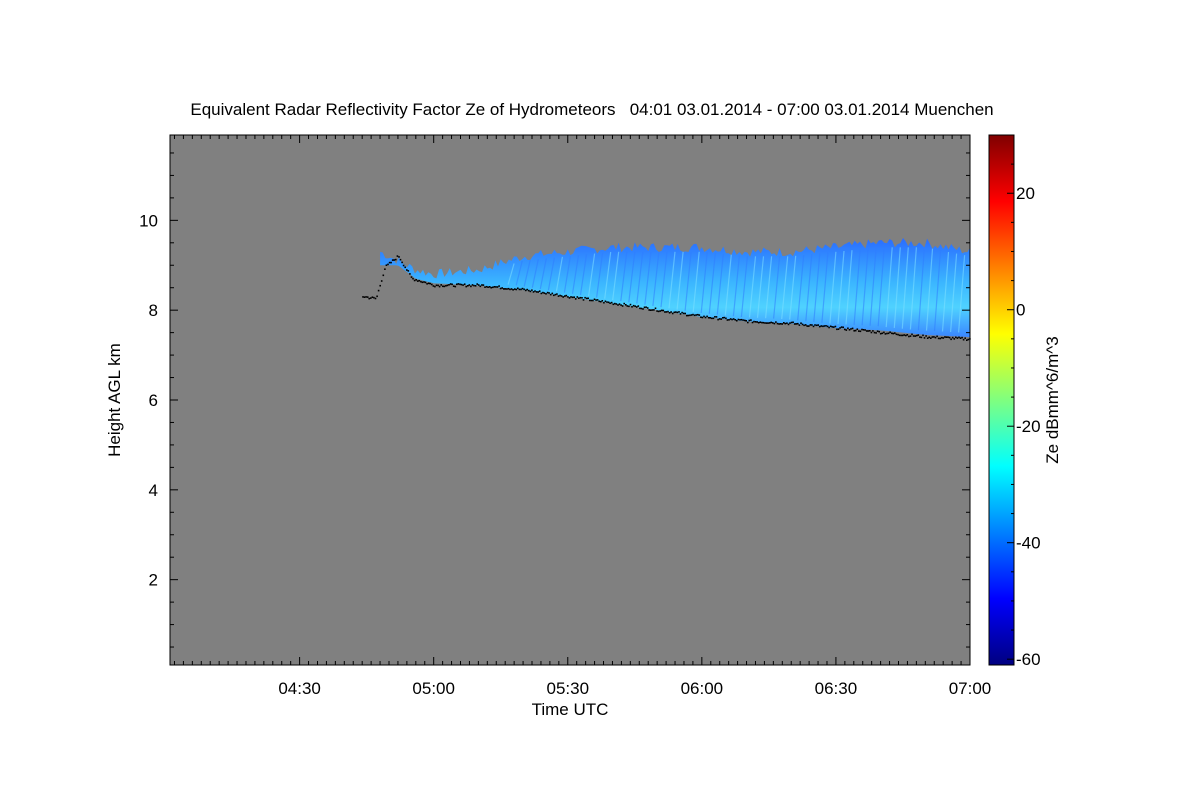  I want to click on colorbar-tick-label: -20, so click(1028, 426).